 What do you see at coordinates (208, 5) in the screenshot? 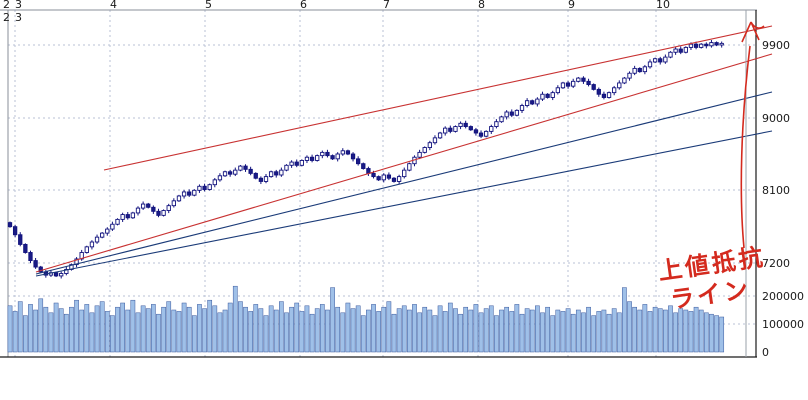
I see `month-label: 5` at bounding box center [208, 5].